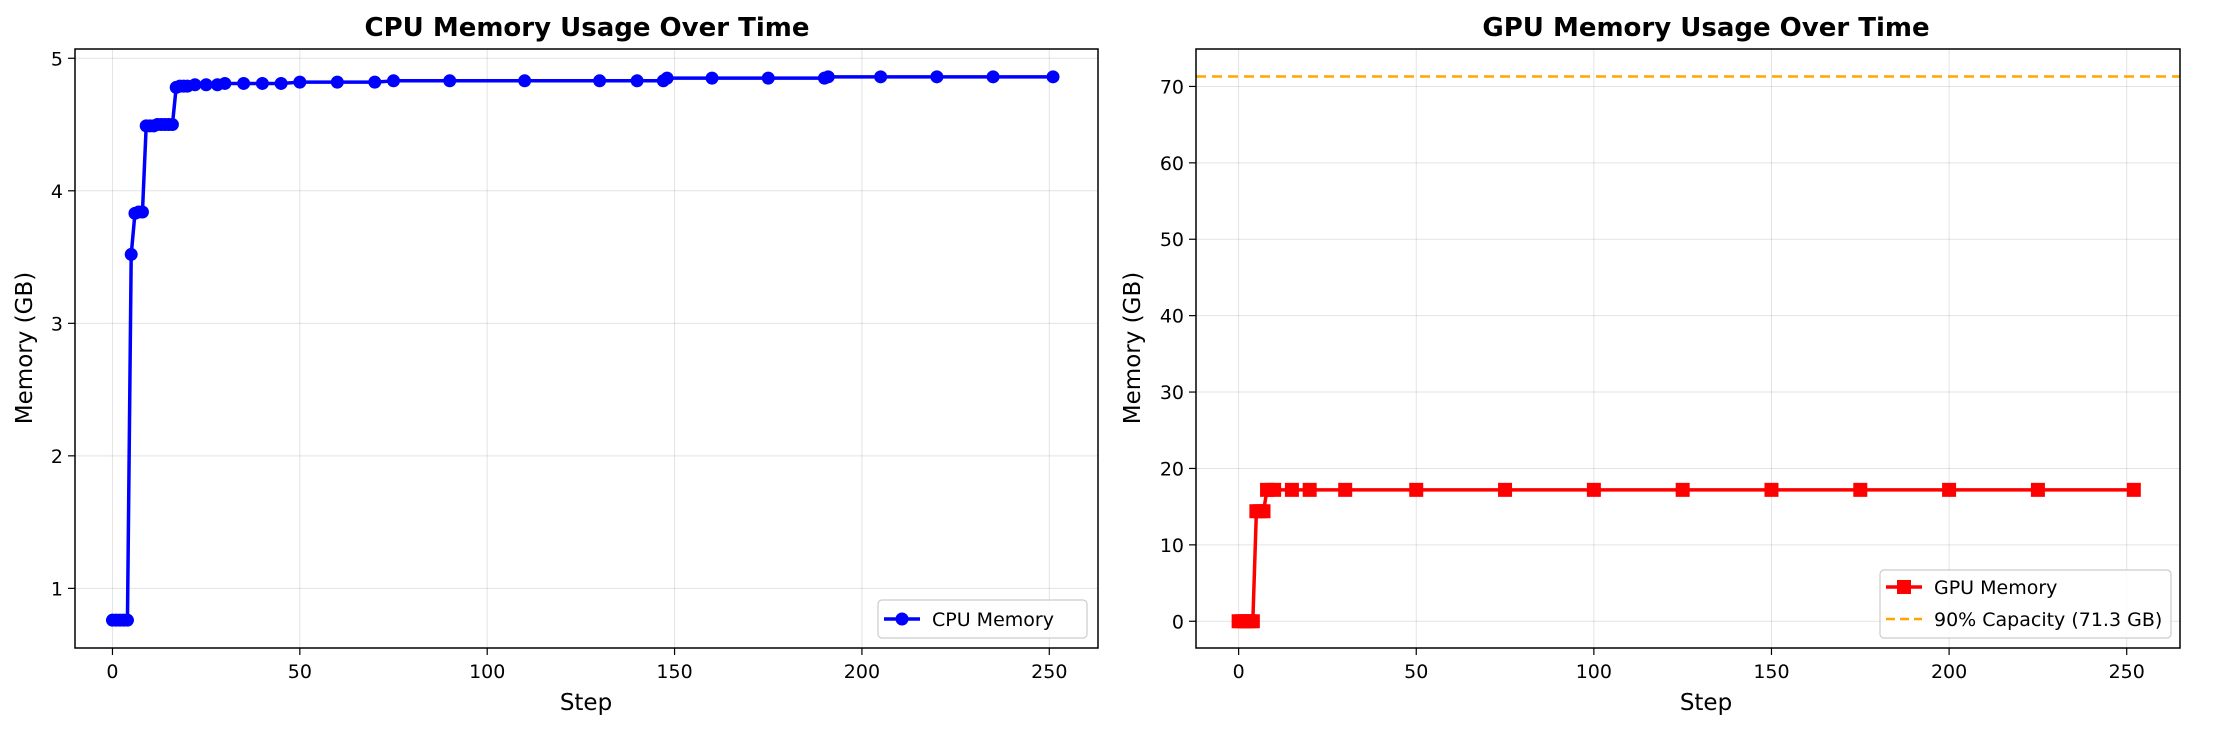  I want to click on y-tick-label: 10, so click(1172, 546).